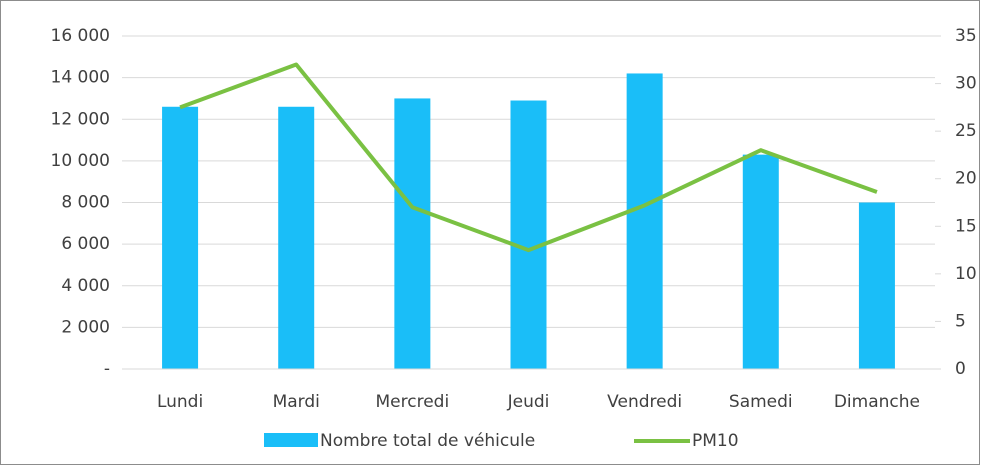 The image size is (981, 470). Describe the element at coordinates (644, 402) in the screenshot. I see `x-tick-label: Vendredi` at that location.